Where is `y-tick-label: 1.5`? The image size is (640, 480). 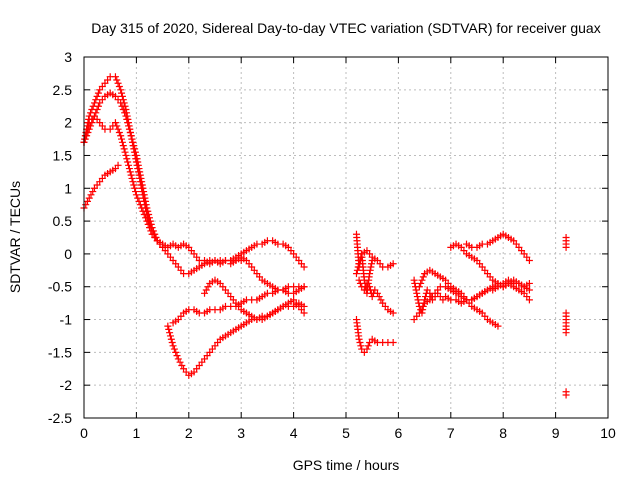 y-tick-label: 1.5 is located at coordinates (63, 155).